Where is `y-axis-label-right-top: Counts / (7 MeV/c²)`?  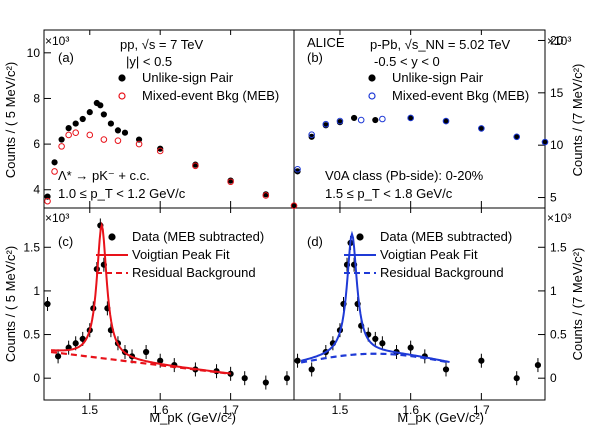
y-axis-label-right-top: Counts / (7 MeV/c²) is located at coordinates (577, 120).